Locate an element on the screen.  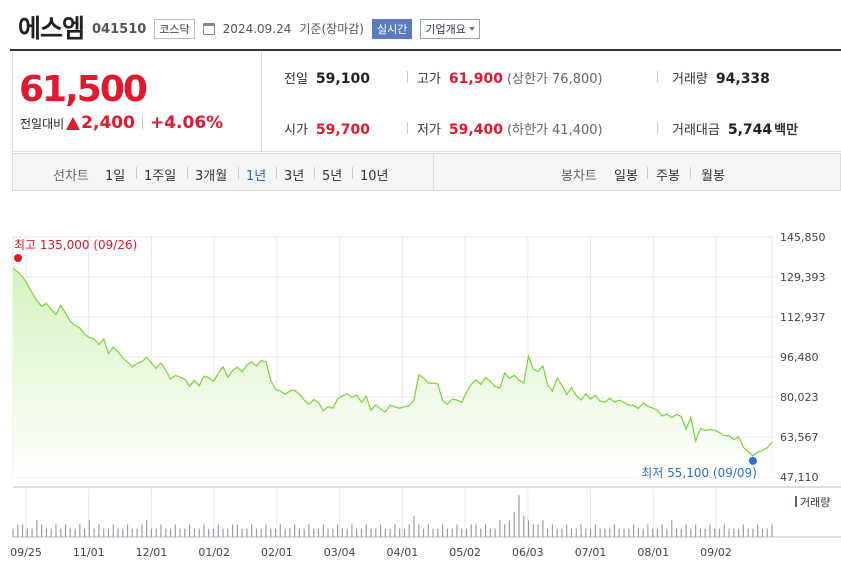
stat-volume: 거래량 94,338 is located at coordinates (721, 77).